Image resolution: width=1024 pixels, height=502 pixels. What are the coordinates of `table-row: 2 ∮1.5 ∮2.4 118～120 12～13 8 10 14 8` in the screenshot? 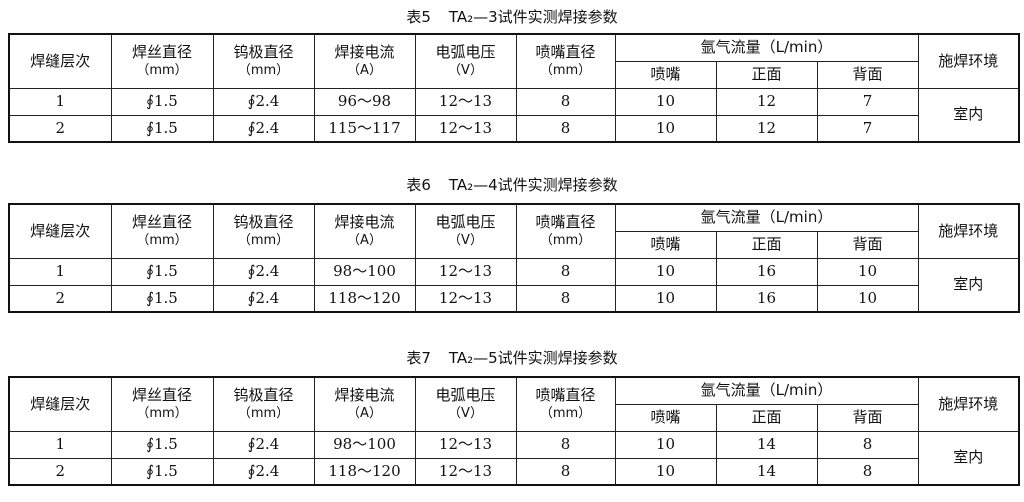 It's located at (513, 471).